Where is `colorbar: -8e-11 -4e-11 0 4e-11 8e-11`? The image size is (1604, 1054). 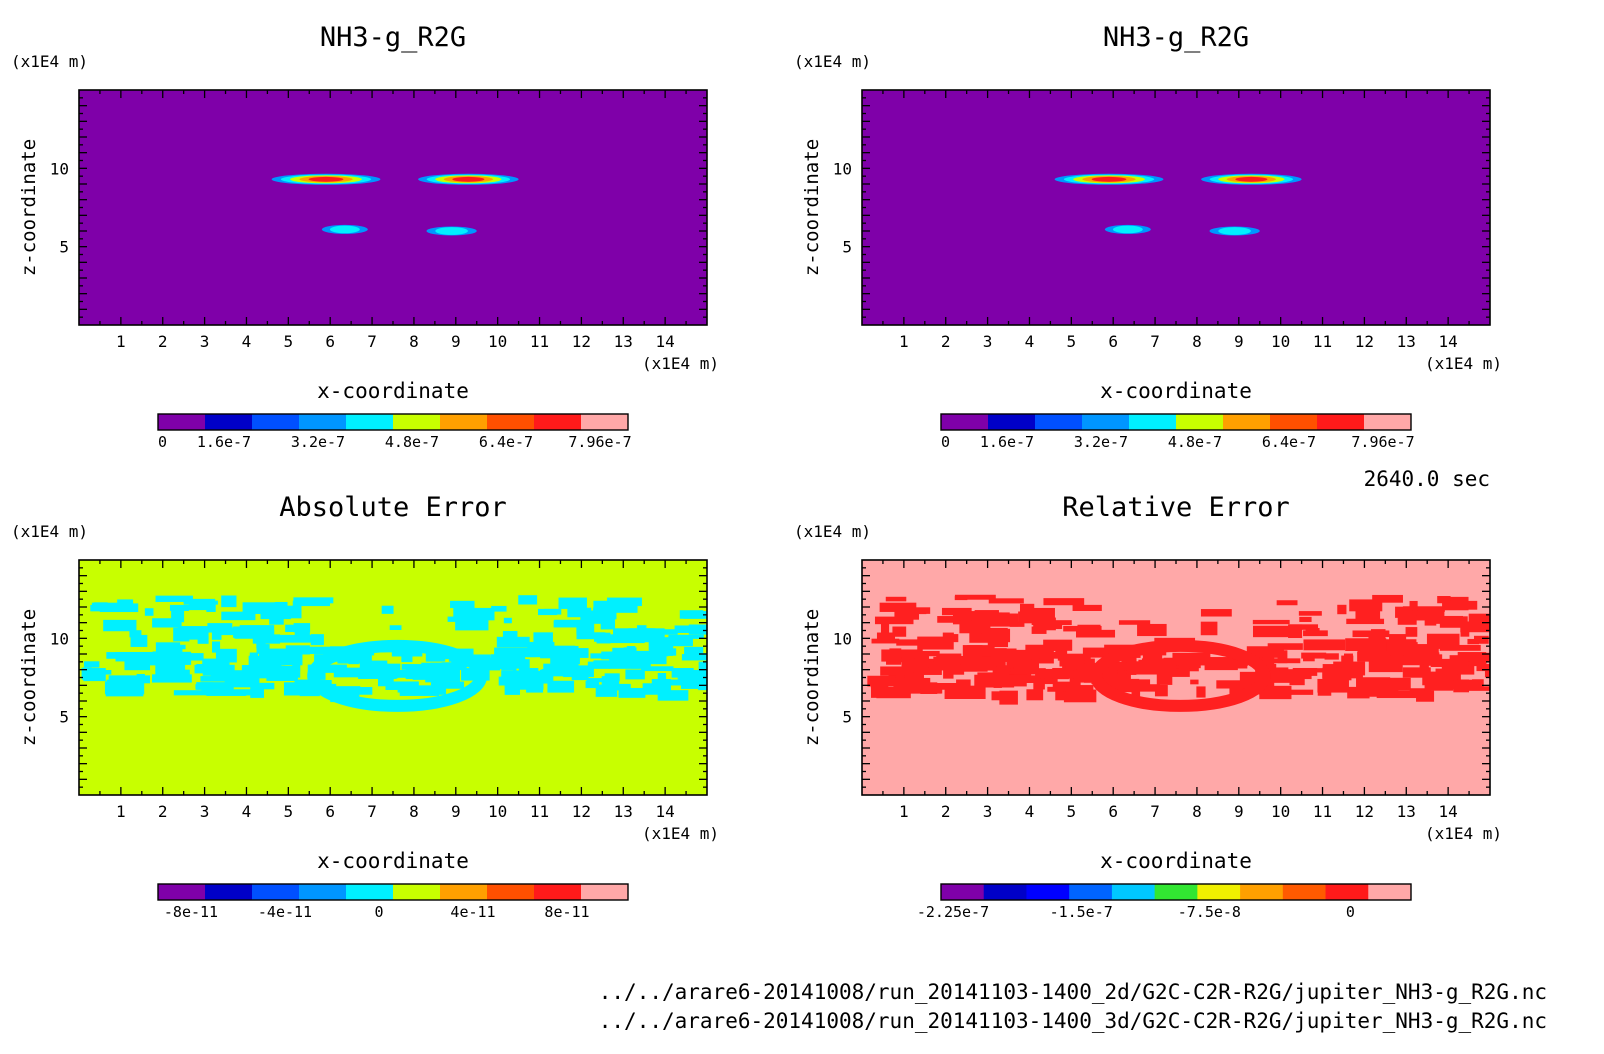
colorbar: -8e-11 -4e-11 0 4e-11 8e-11 is located at coordinates (393, 902).